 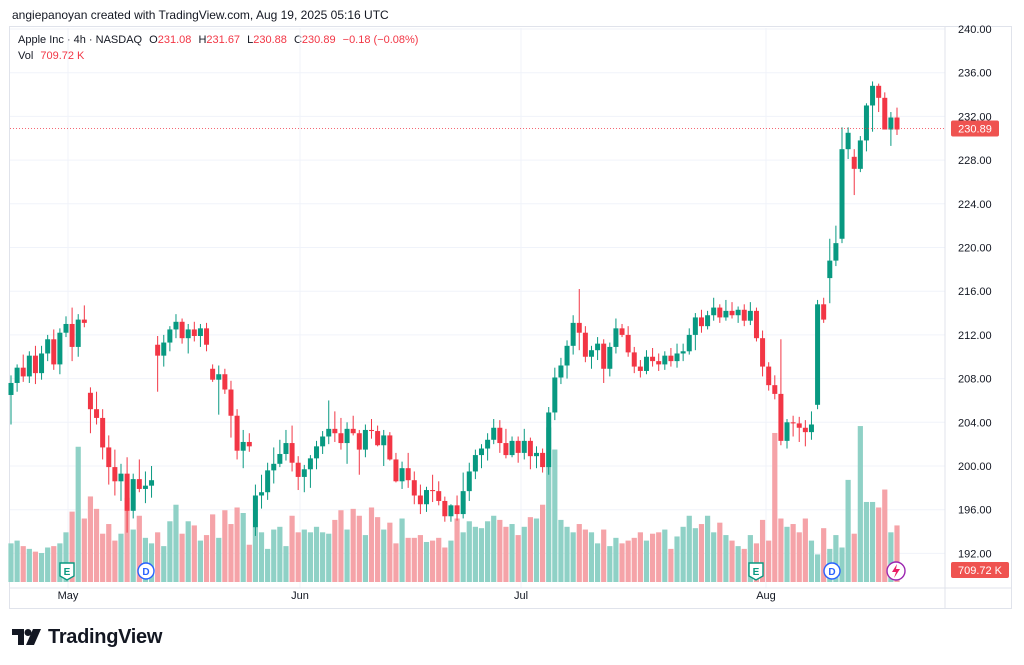 I want to click on change-value: −0.18 (−0.08%), so click(x=380, y=40).